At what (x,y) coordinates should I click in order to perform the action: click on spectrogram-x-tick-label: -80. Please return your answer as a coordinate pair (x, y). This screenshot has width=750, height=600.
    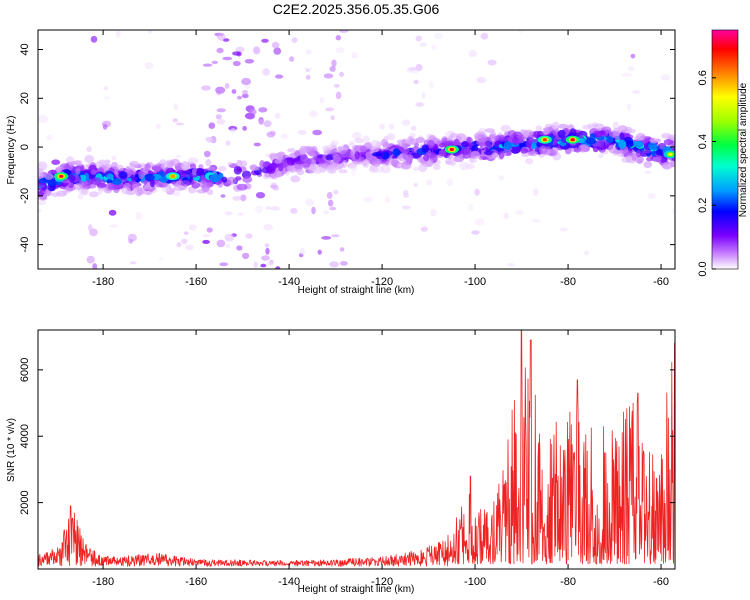
    Looking at the image, I should click on (568, 282).